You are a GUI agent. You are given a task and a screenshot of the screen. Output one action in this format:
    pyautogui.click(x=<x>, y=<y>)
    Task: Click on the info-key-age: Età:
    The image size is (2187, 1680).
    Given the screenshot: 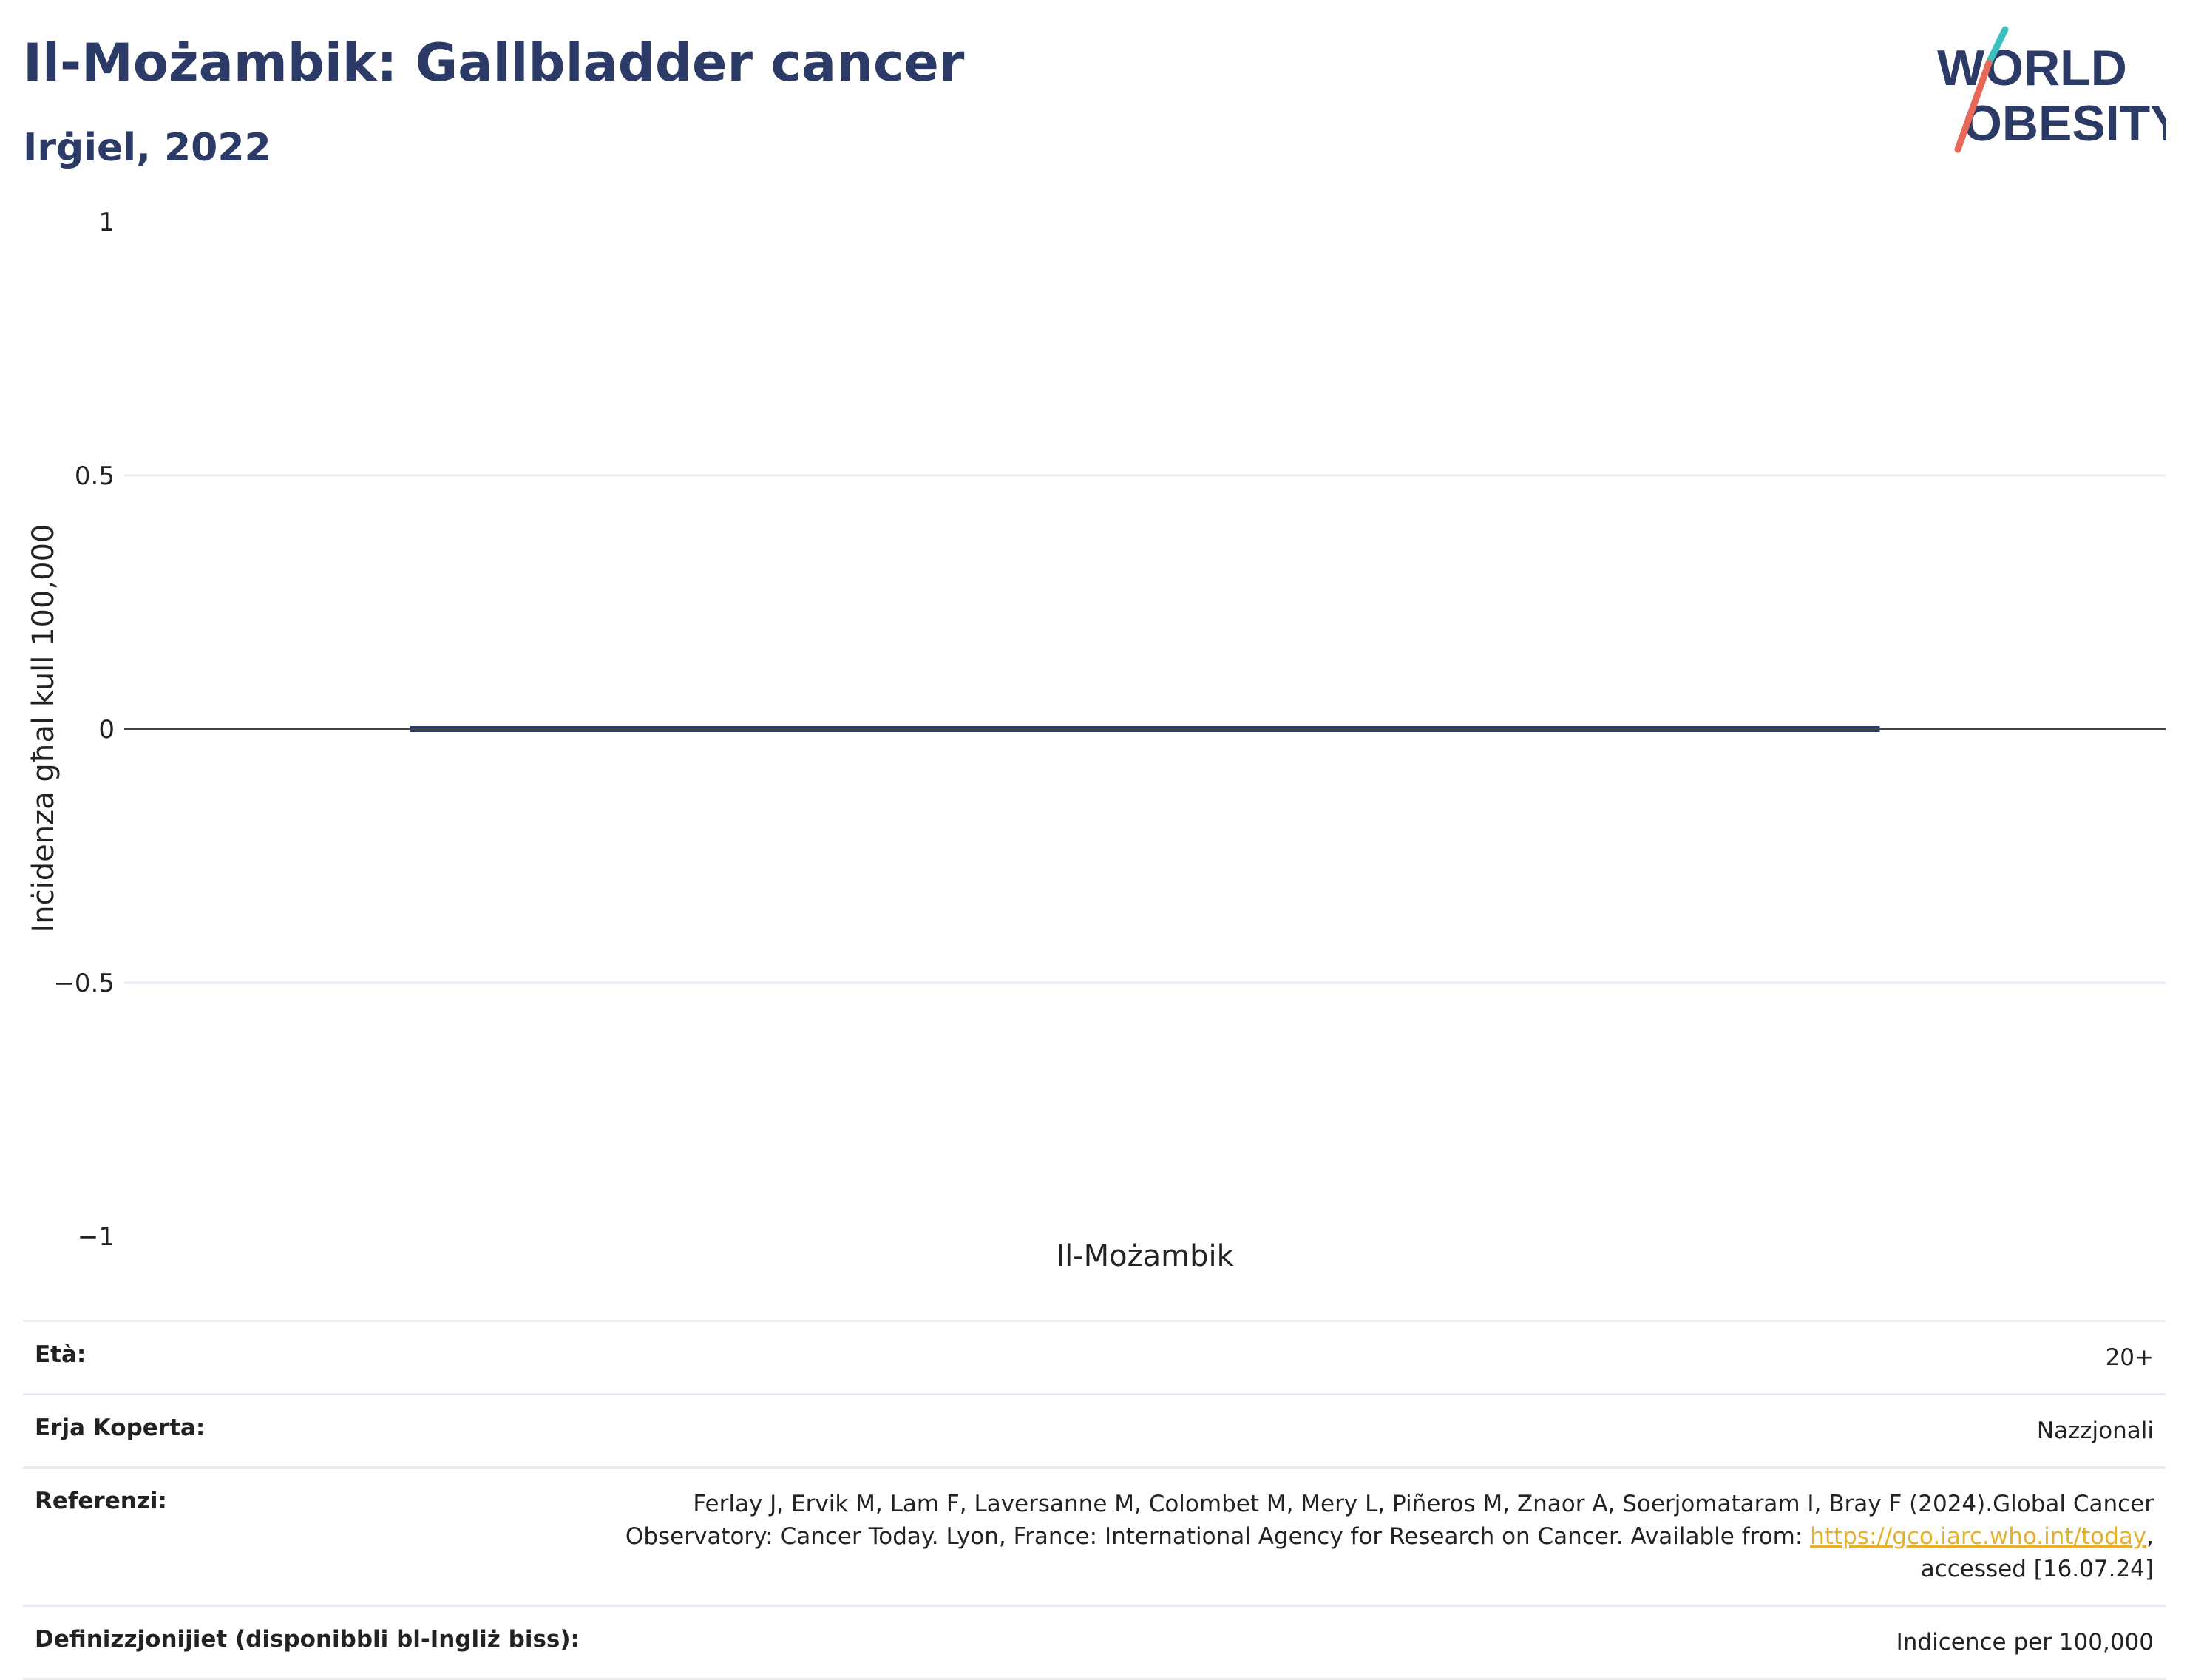 What is the action you would take?
    pyautogui.click(x=61, y=1355)
    